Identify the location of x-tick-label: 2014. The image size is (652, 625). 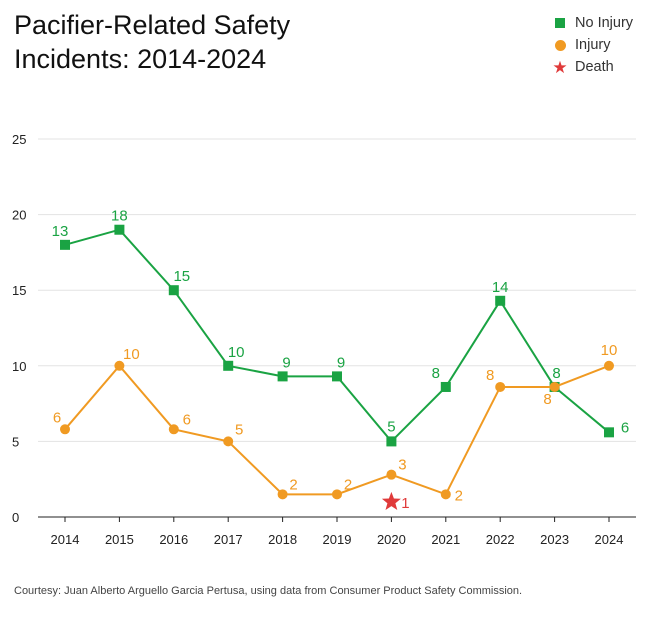
(65, 539).